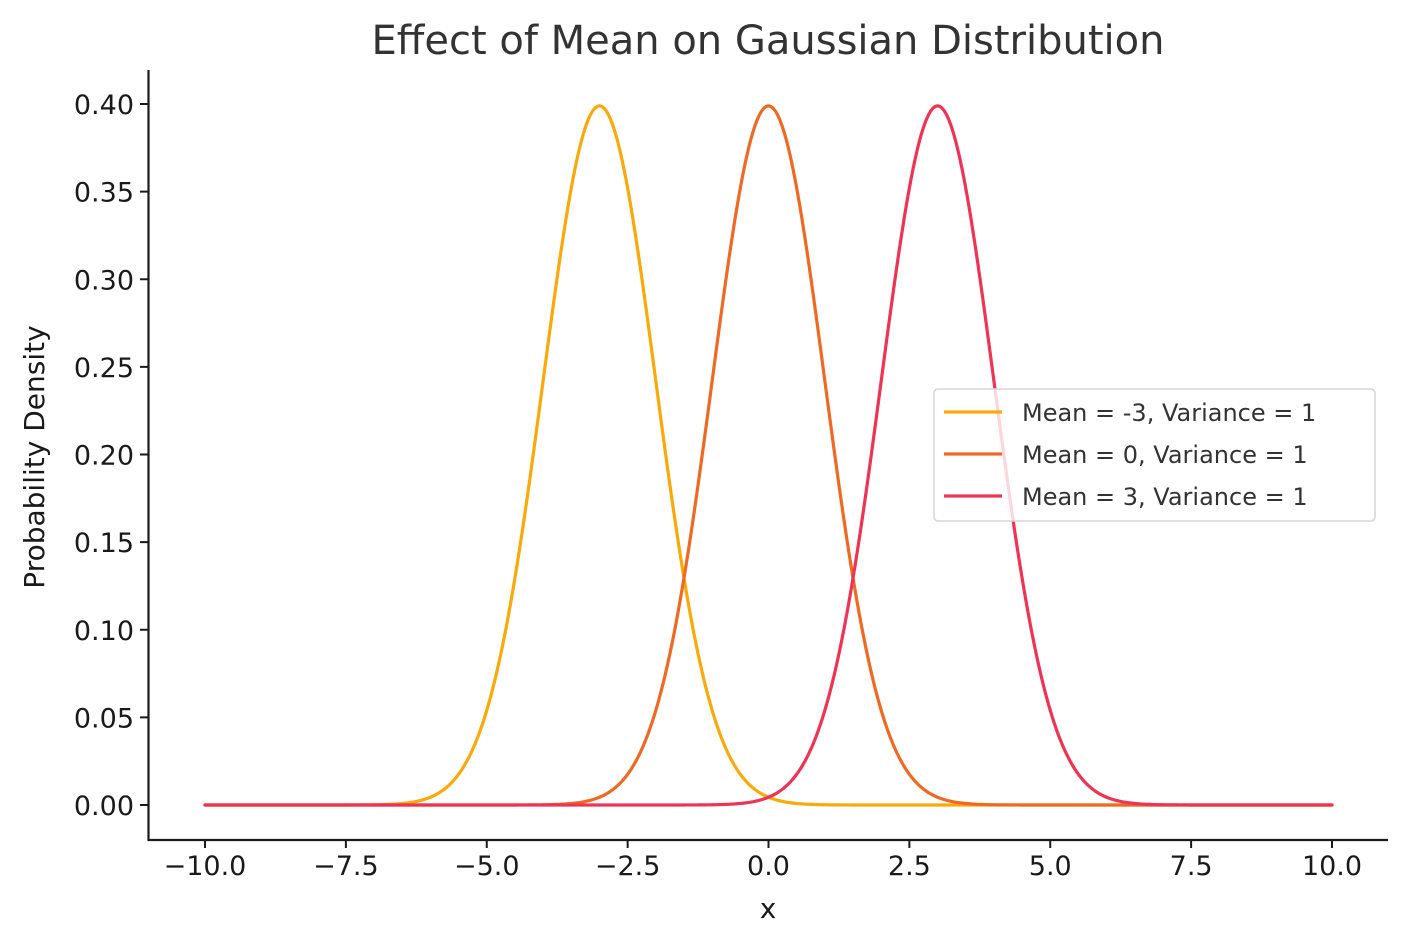 Image resolution: width=1408 pixels, height=951 pixels. Describe the element at coordinates (104, 631) in the screenshot. I see `y-tick-label: 0.10` at that location.